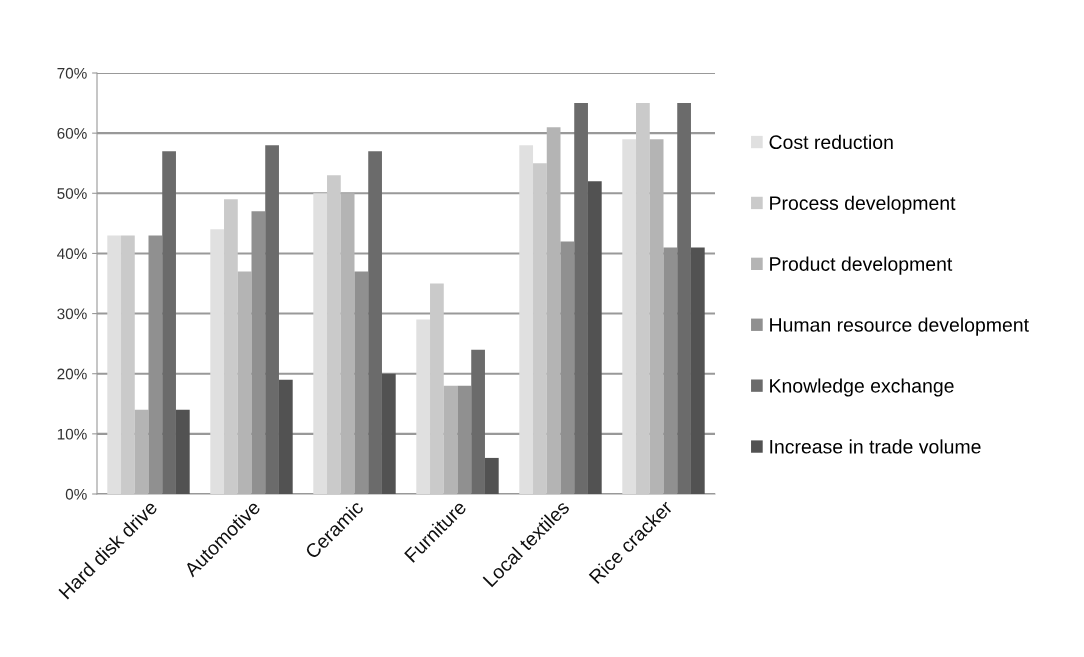 This screenshot has height=657, width=1084. I want to click on legend-label: Increase in trade volume, so click(875, 446).